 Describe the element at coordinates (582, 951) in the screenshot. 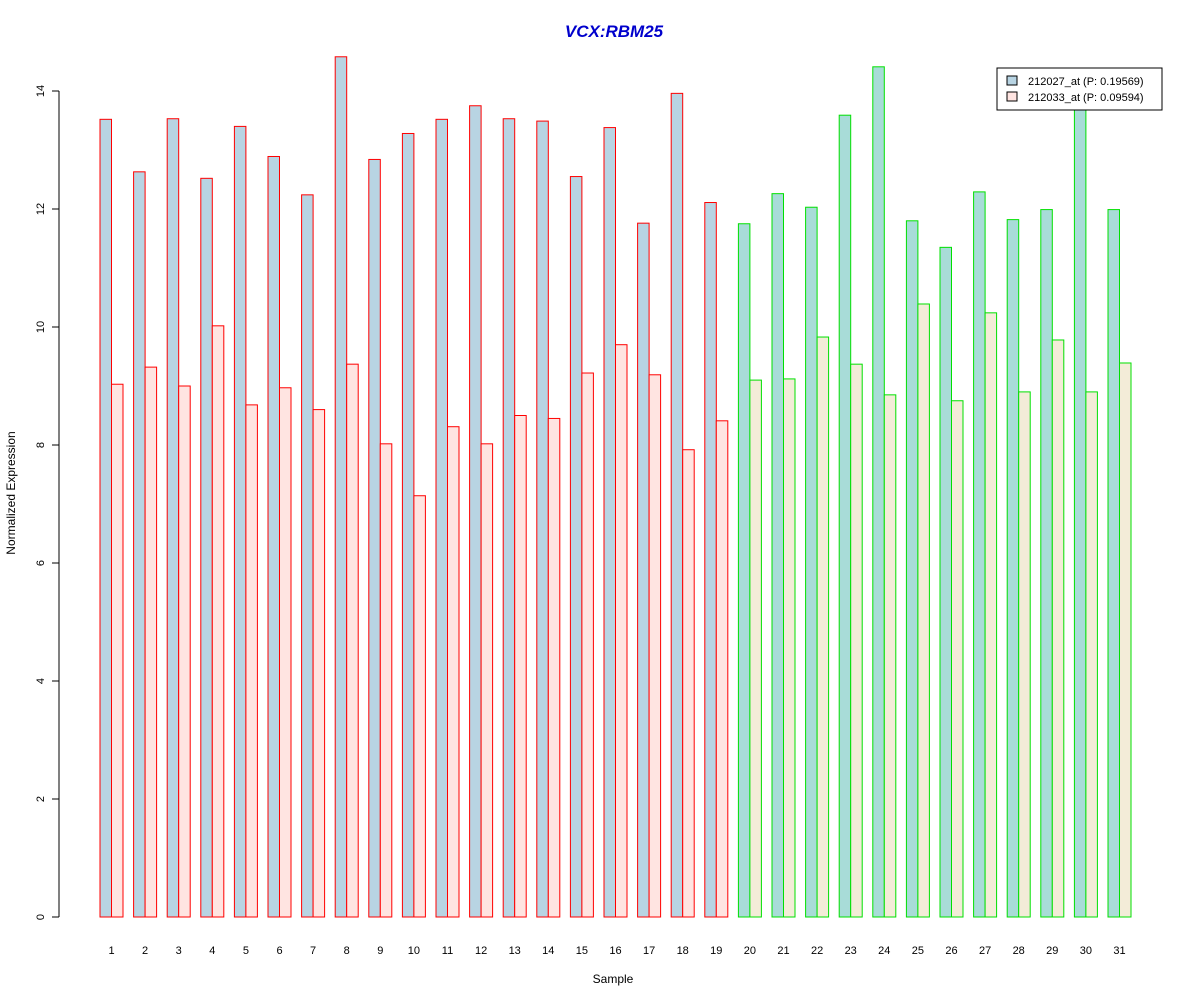

I see `x-tick-label: 15` at that location.